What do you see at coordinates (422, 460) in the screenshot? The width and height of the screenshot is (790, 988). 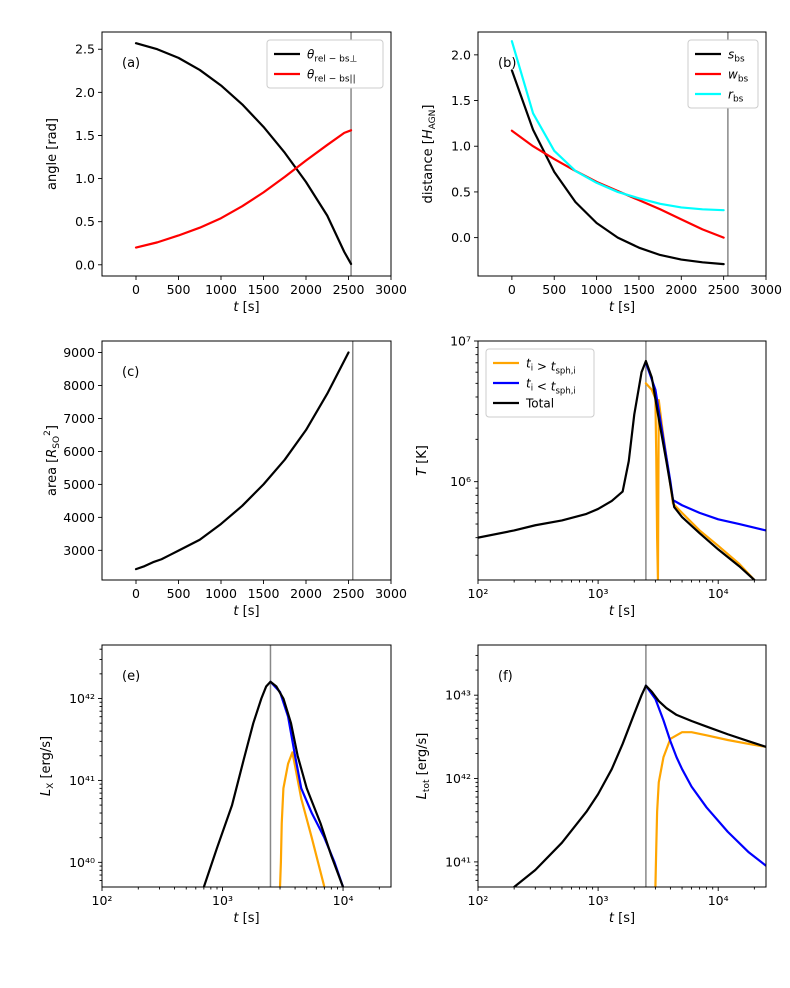 I see `y-axis-label: T [K]` at bounding box center [422, 460].